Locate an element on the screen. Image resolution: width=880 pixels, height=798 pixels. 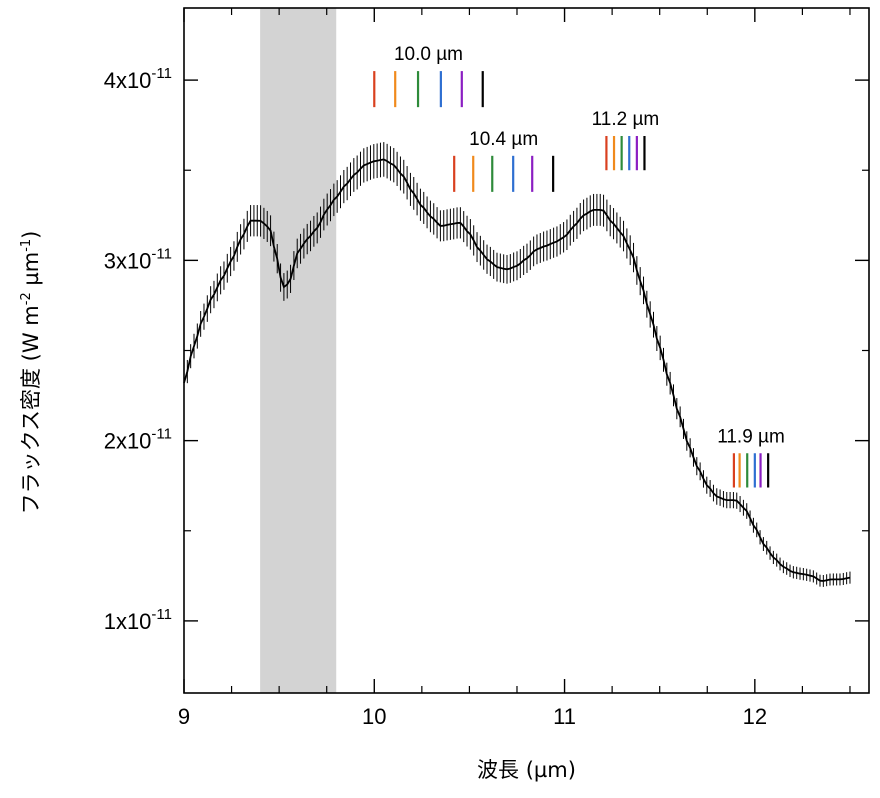
y-axis-title: フラックス密度 (W m-2 µm-1) is located at coordinates (31, 373).